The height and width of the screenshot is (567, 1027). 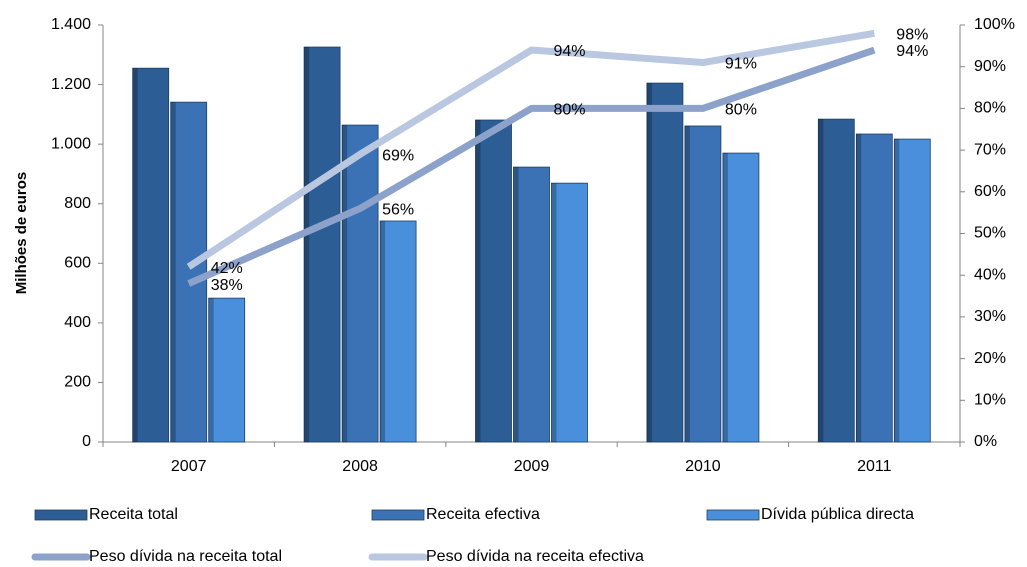 I want to click on y2-tick-label: 70%, so click(x=990, y=149).